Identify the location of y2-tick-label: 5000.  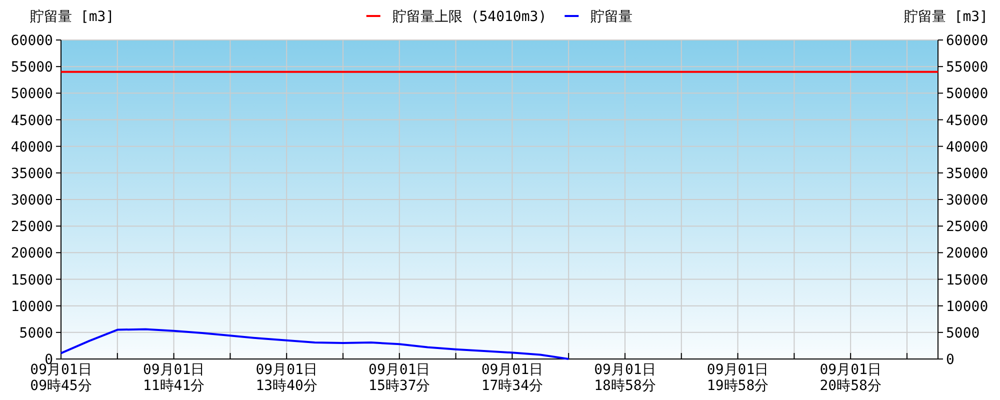
(963, 333).